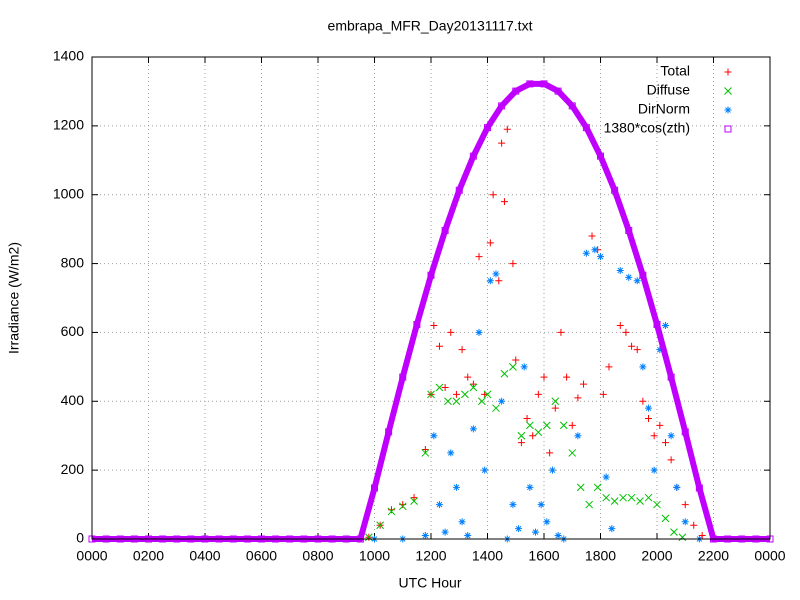 This screenshot has height=600, width=800. What do you see at coordinates (148, 556) in the screenshot?
I see `x-tick-label: 0200` at bounding box center [148, 556].